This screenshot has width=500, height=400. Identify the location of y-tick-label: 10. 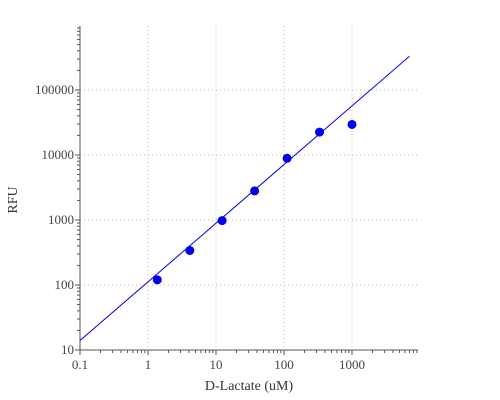
(67, 349).